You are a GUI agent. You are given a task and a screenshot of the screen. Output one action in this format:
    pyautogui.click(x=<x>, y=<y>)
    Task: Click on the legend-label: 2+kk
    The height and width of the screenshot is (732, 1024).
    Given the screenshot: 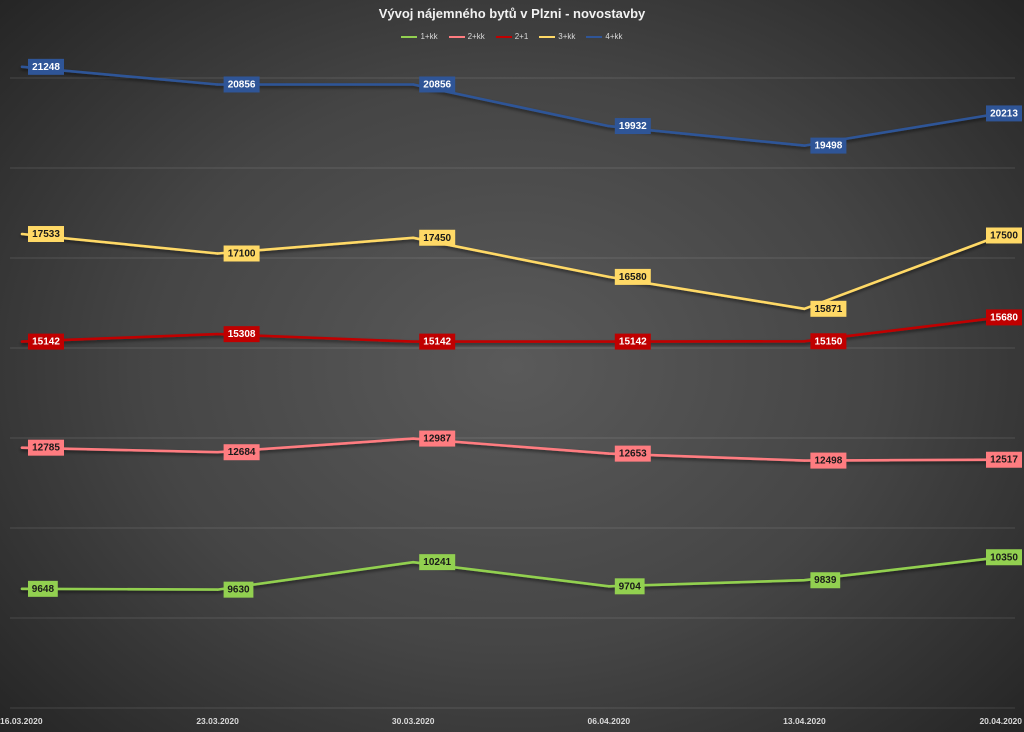 What is the action you would take?
    pyautogui.click(x=476, y=36)
    